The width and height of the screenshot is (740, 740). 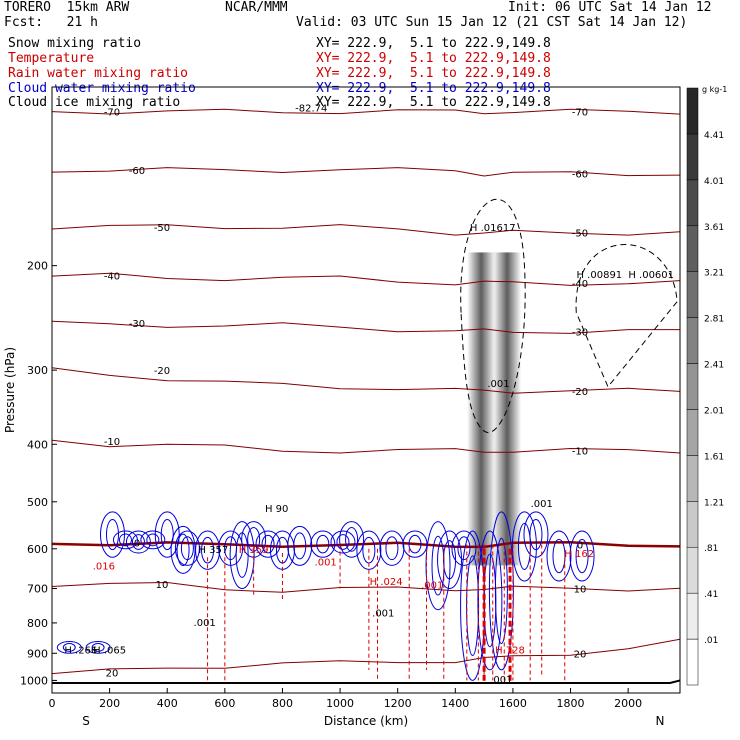 What do you see at coordinates (610, 7) in the screenshot?
I see `init-time: Init: 06 UTC Sat 14 Jan 12` at bounding box center [610, 7].